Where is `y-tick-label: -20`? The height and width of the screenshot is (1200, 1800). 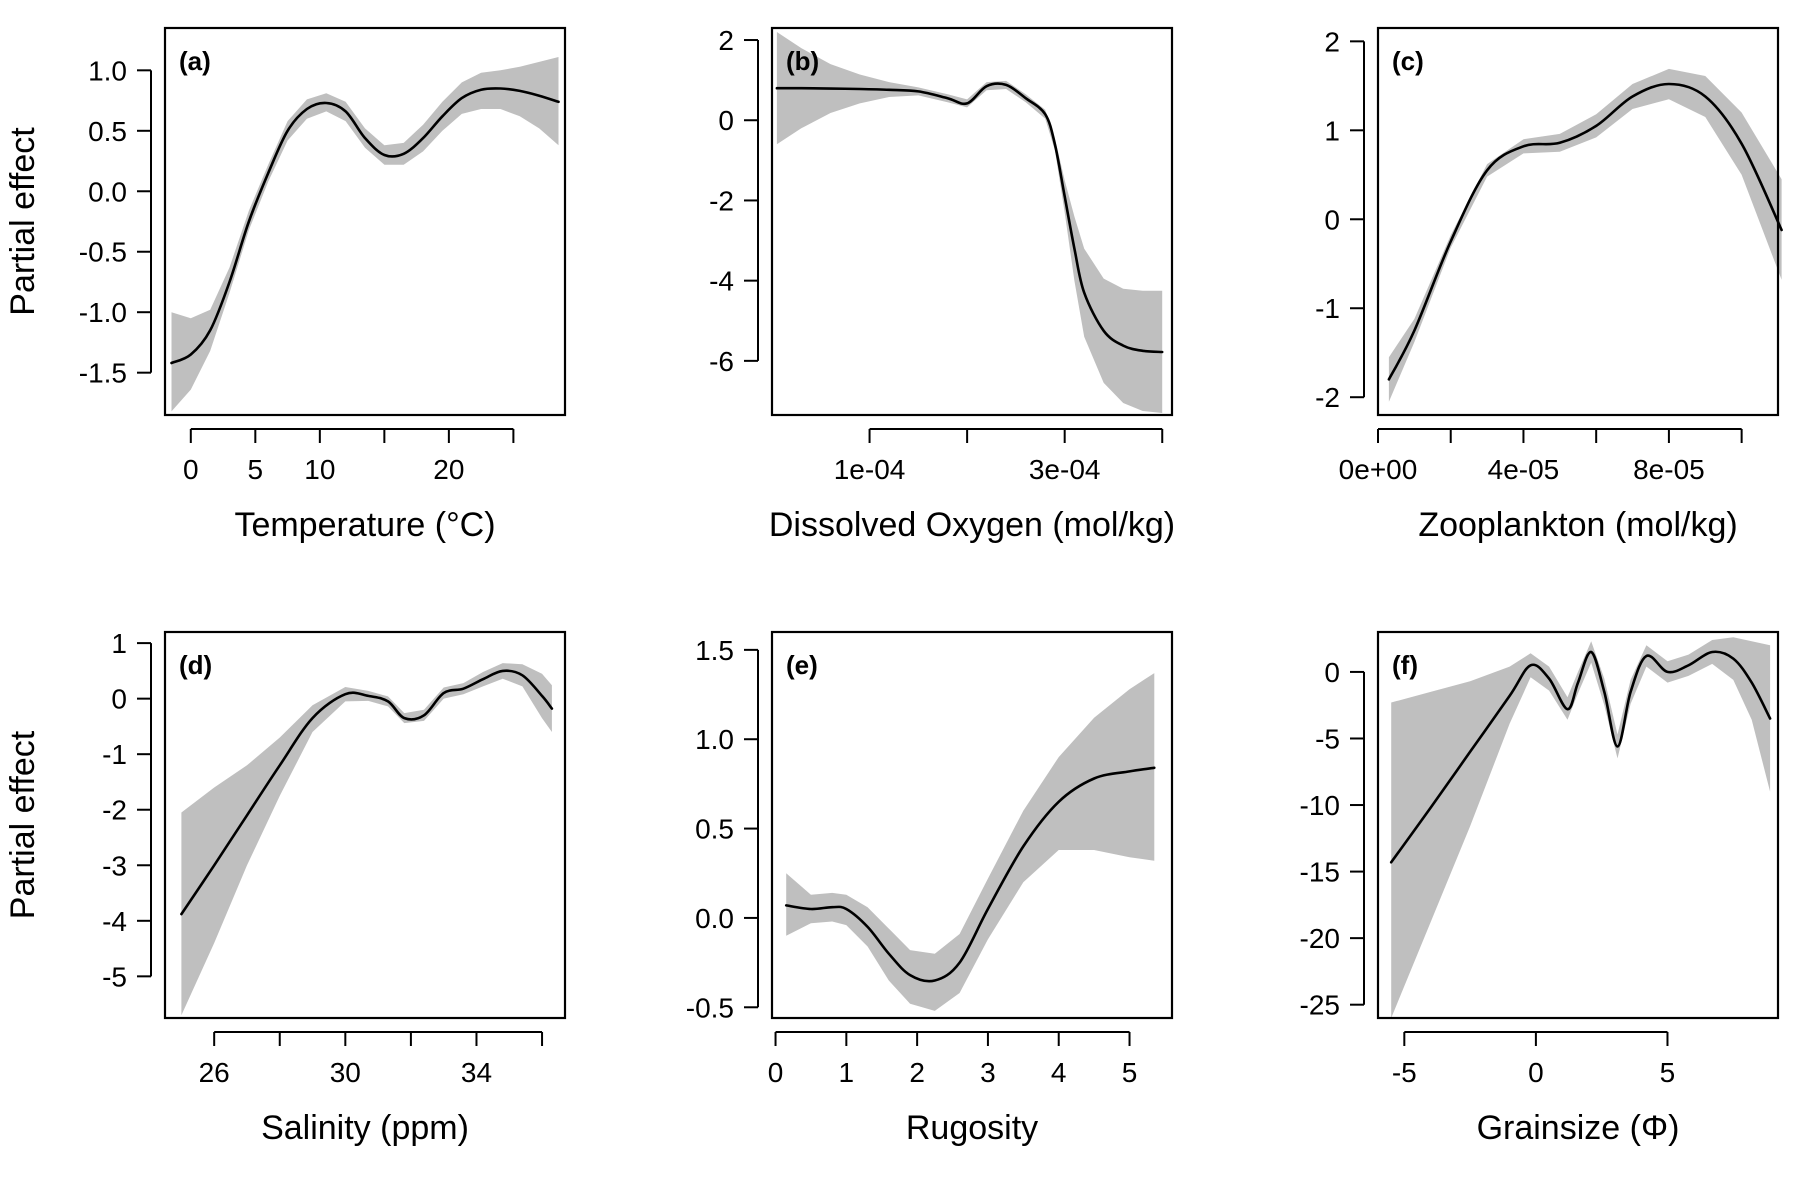
y-tick-label: -20 is located at coordinates (1320, 938).